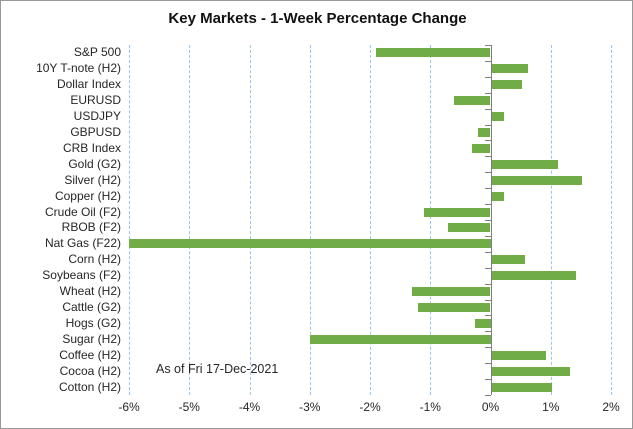 The image size is (633, 429). I want to click on bar-crb-index, so click(481, 148).